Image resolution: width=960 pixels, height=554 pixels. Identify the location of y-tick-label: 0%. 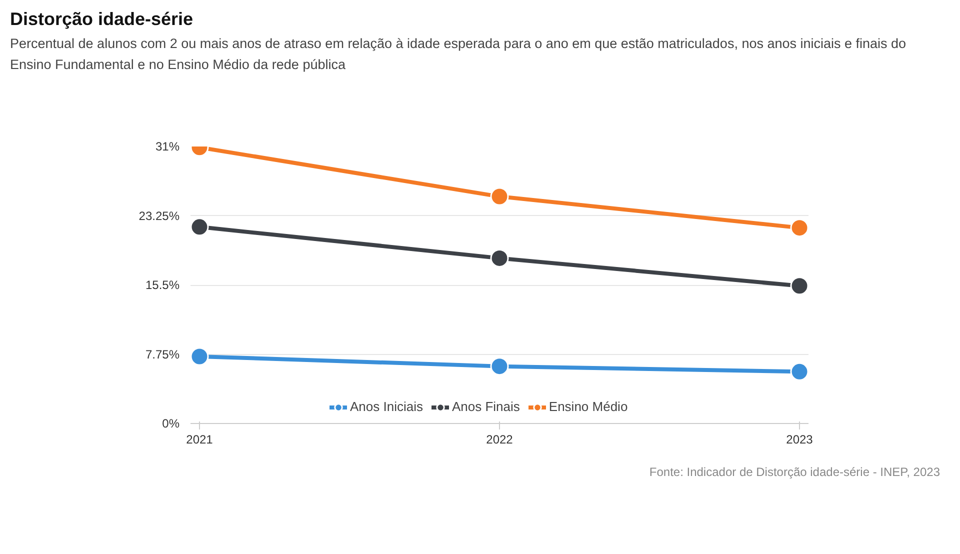
(171, 423).